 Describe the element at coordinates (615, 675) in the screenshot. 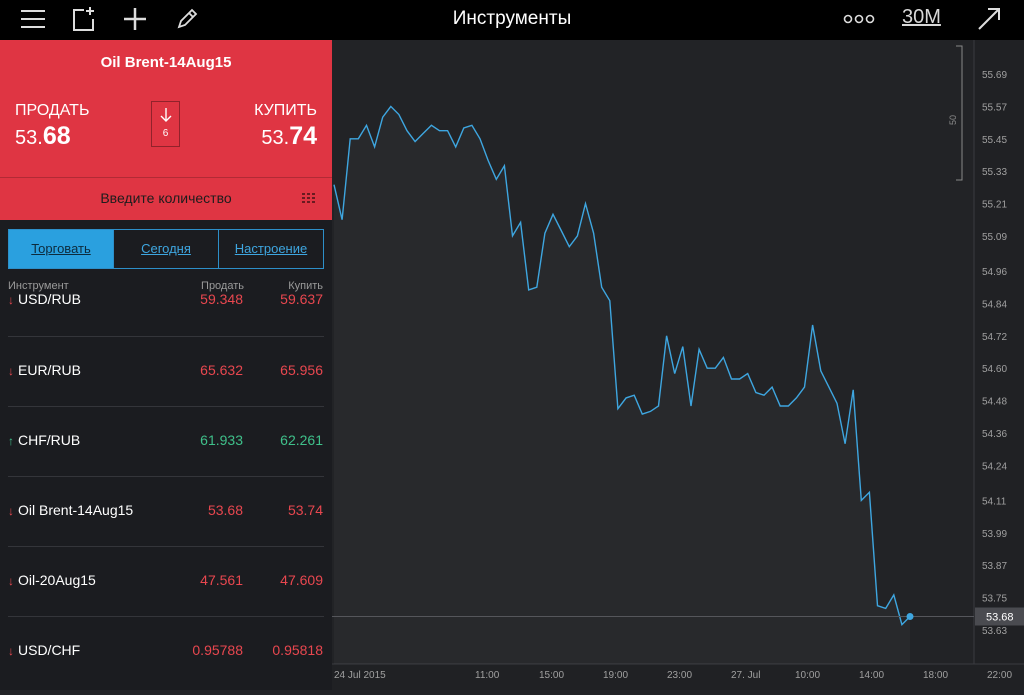

I see `x-tick-label: 19:00` at that location.